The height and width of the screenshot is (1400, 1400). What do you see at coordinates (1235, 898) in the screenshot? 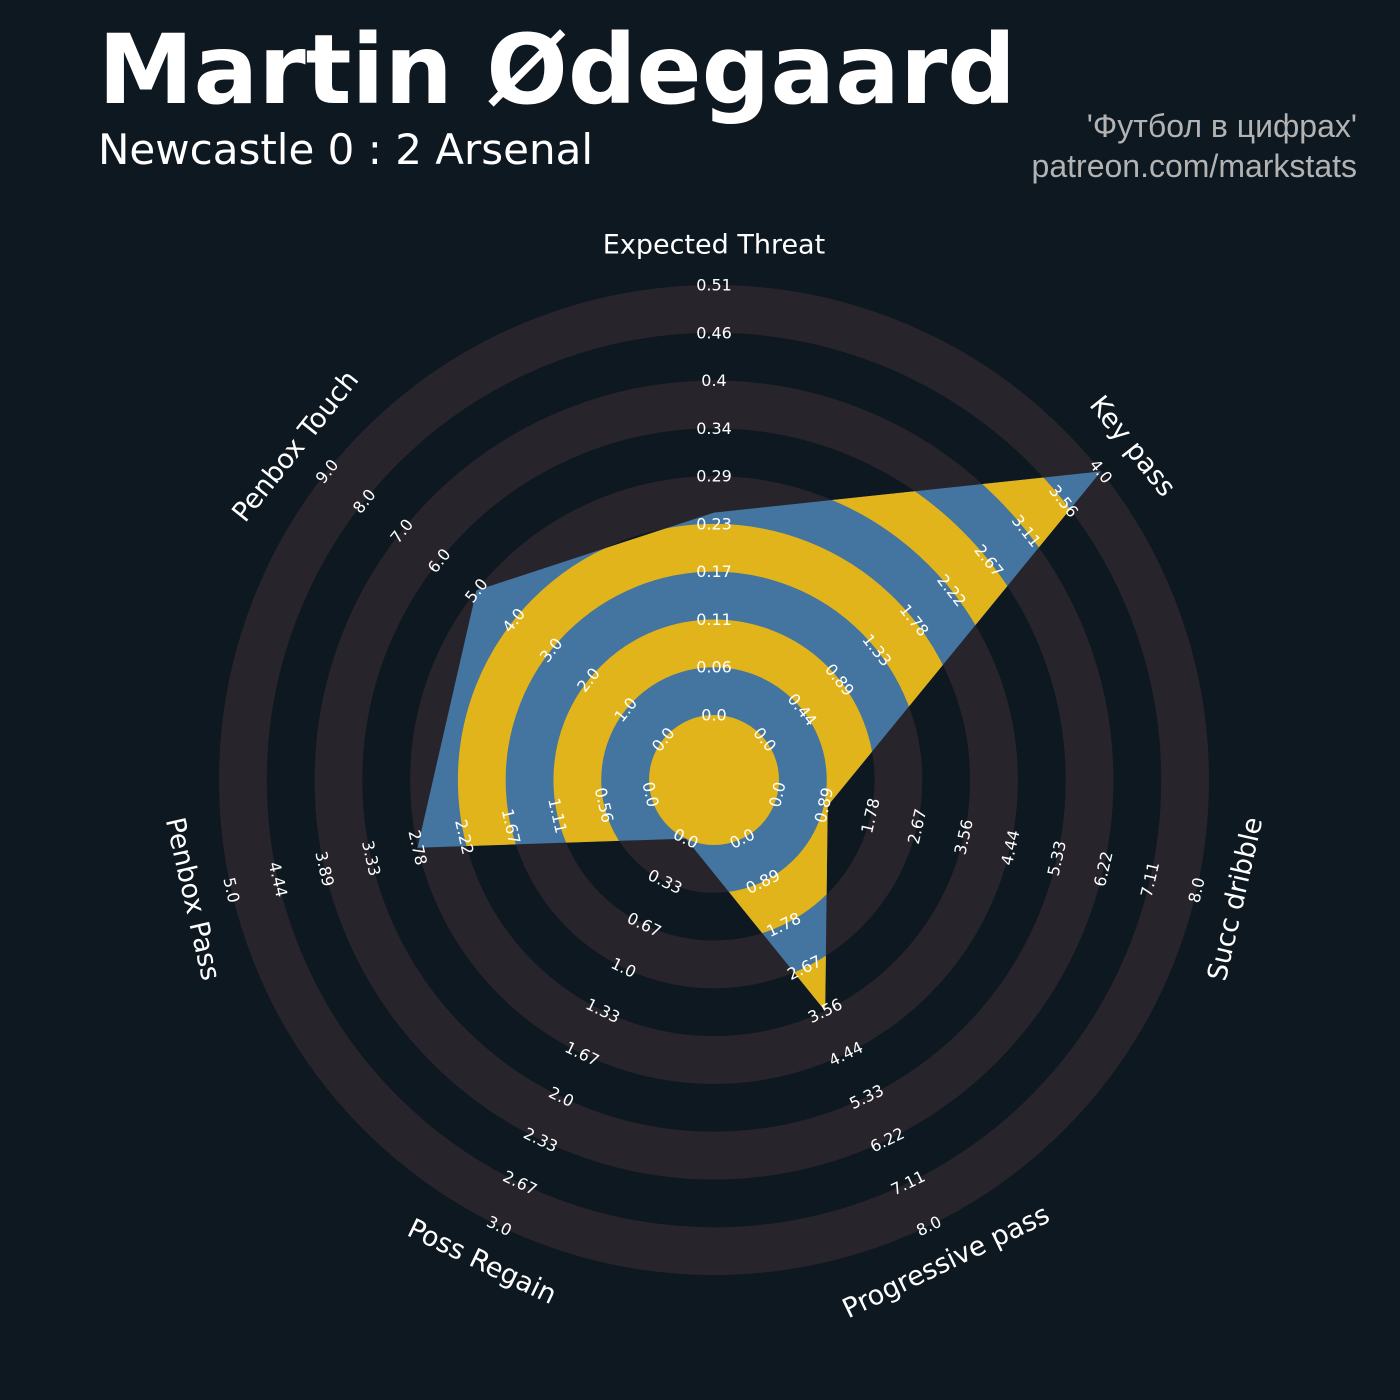
I see `category-label: Succ dribble` at bounding box center [1235, 898].